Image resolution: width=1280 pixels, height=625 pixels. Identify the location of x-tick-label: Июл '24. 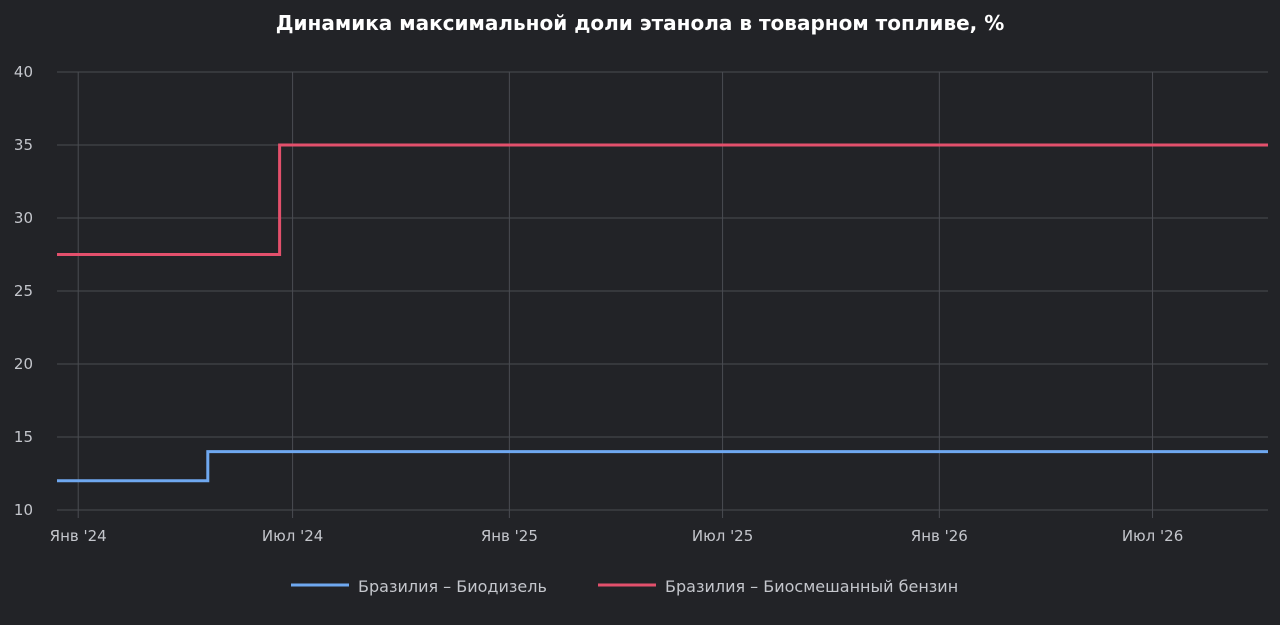
(292, 536).